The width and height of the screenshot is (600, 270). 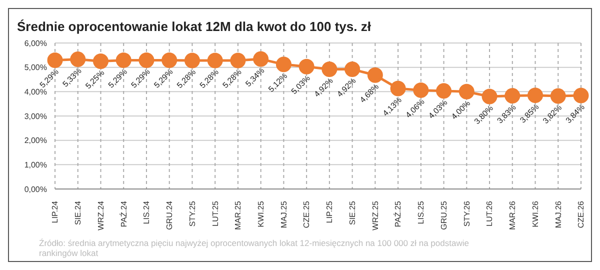 I want to click on x-tick-label: SIE.24, so click(x=78, y=213).